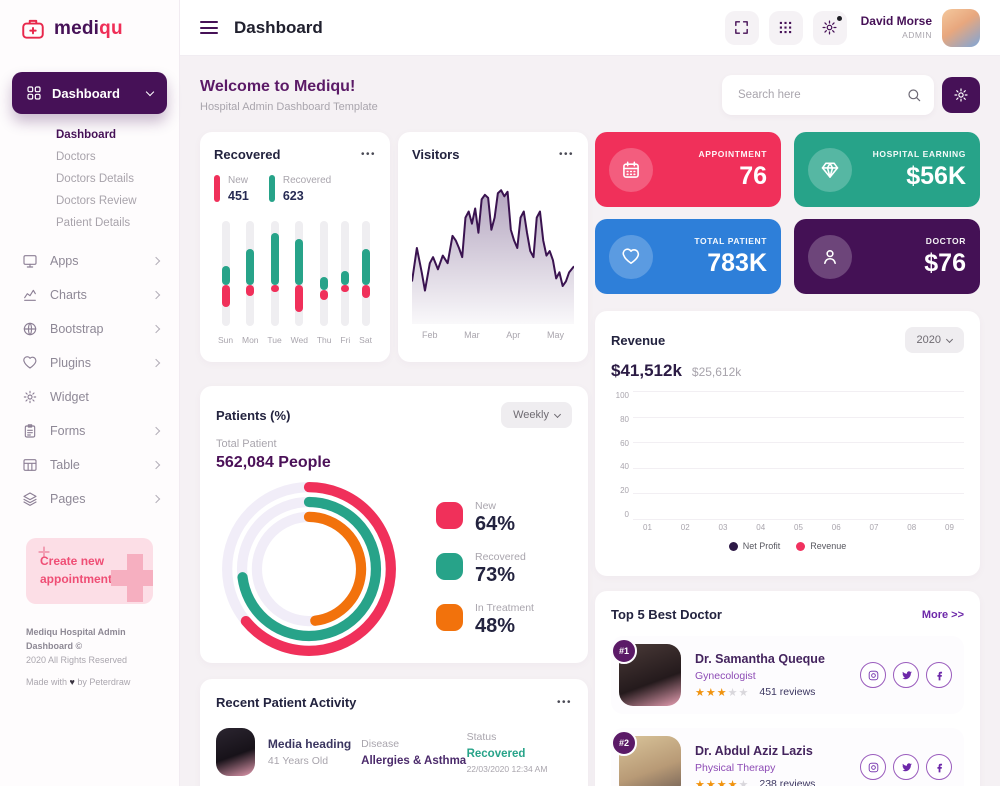 This screenshot has width=1000, height=786. Describe the element at coordinates (225, 283) in the screenshot. I see `candle-sun: Sun` at that location.